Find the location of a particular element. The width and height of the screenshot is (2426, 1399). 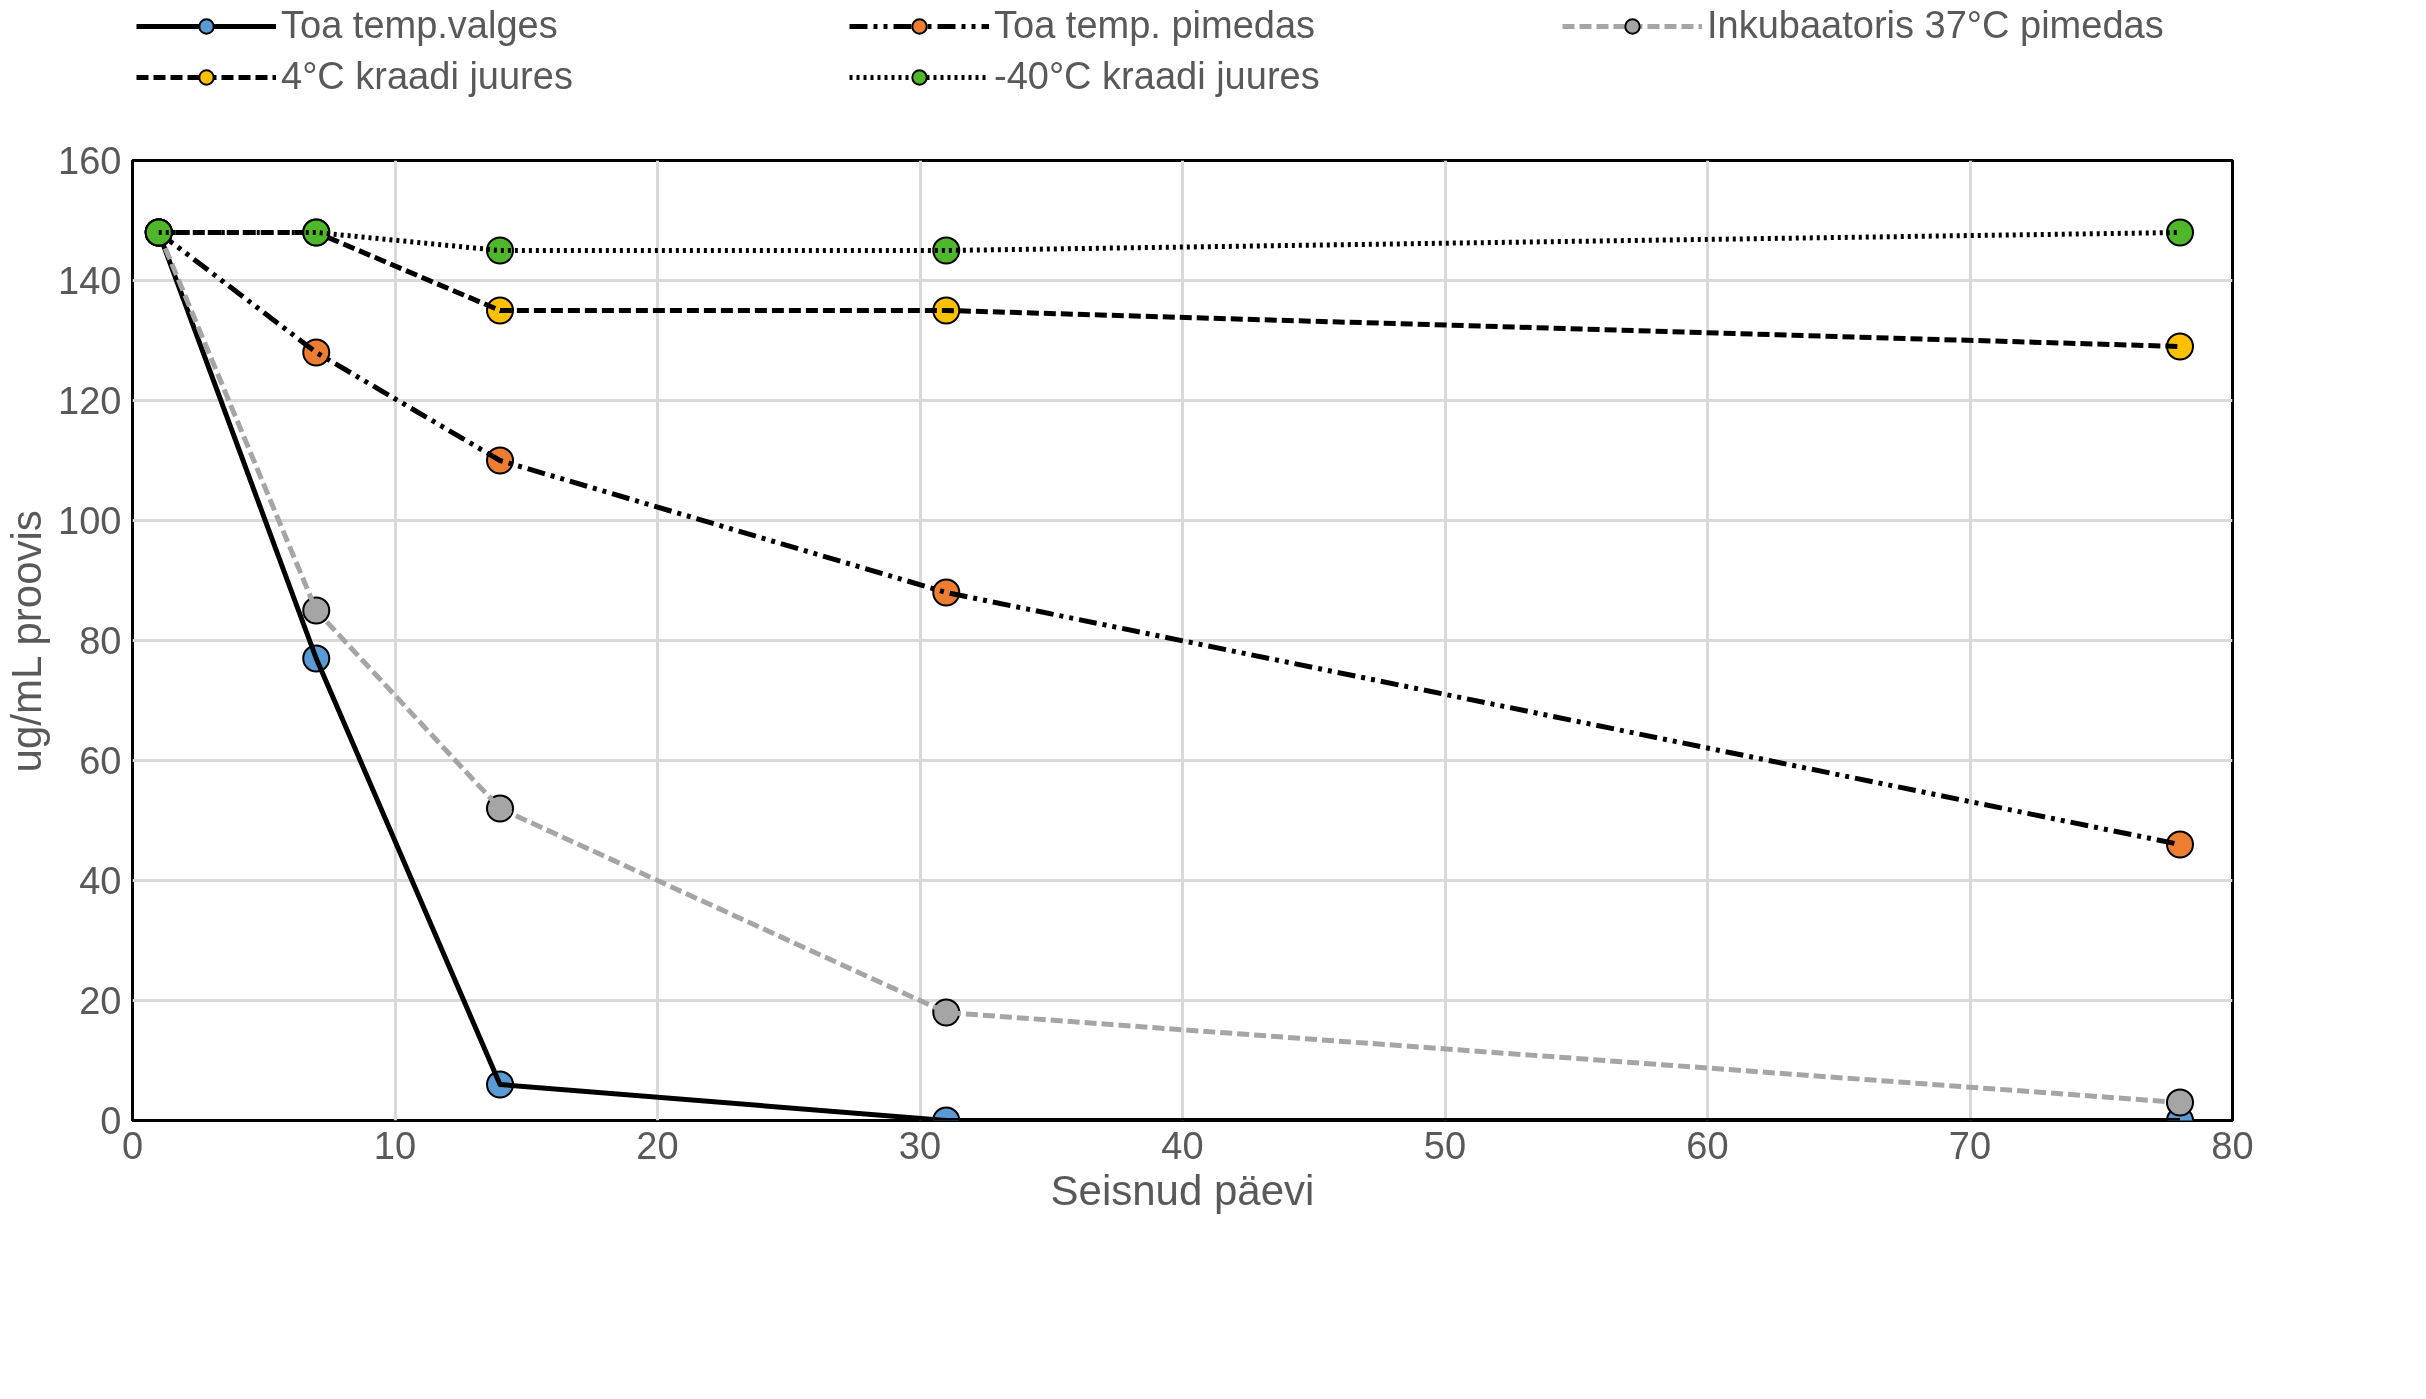

y-tick-label: 100 is located at coordinates (90, 521).